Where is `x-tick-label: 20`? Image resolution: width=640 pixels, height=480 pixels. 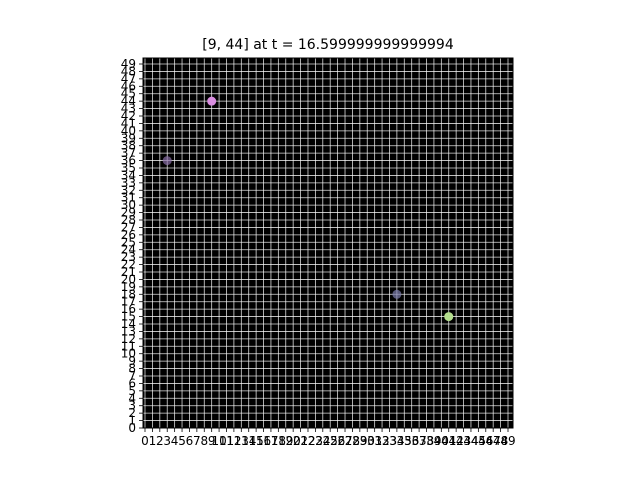 x-tick-label: 20 is located at coordinates (293, 441).